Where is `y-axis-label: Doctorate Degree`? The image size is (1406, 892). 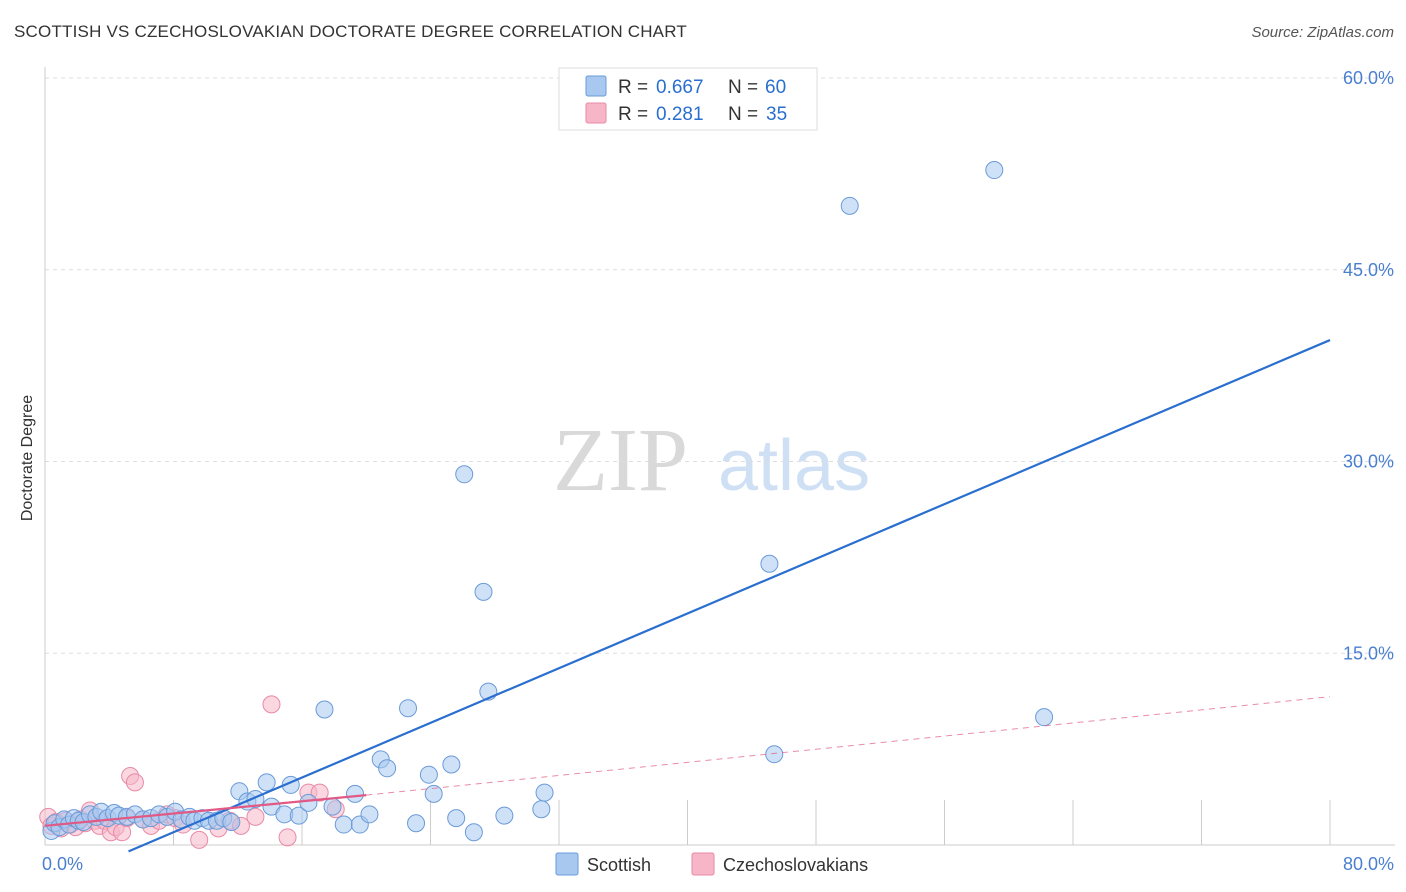
y-axis-label: Doctorate Degree is located at coordinates (27, 458).